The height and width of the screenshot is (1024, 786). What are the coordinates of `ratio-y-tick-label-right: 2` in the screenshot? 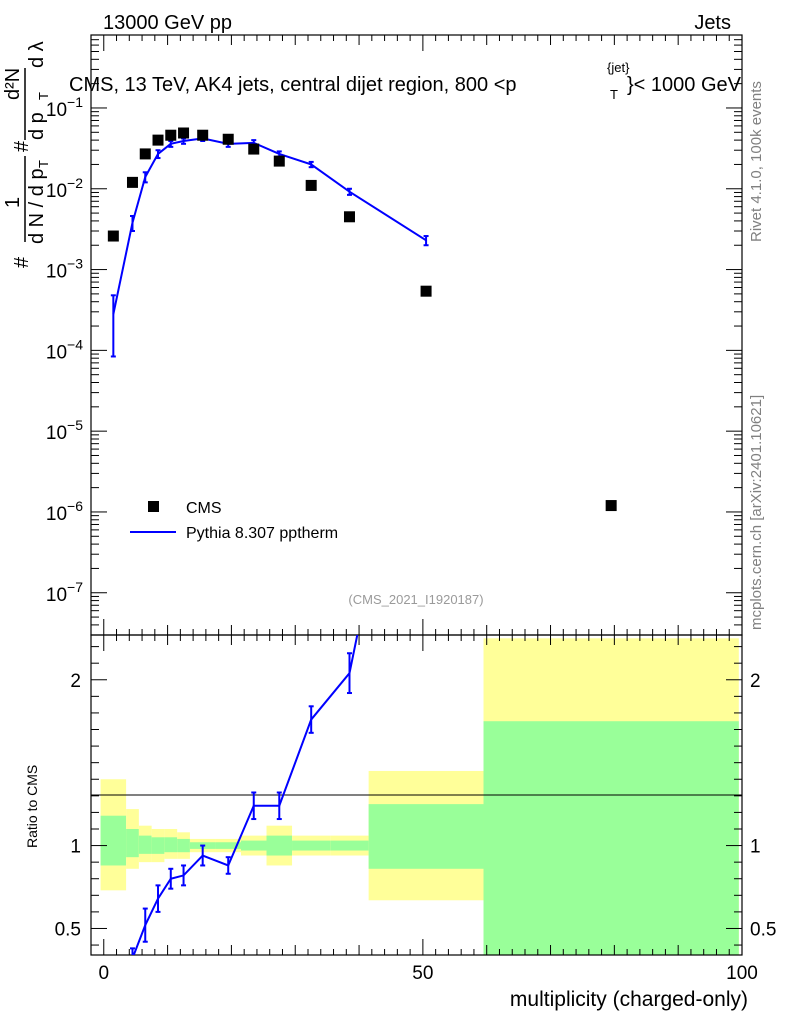 It's located at (755, 681).